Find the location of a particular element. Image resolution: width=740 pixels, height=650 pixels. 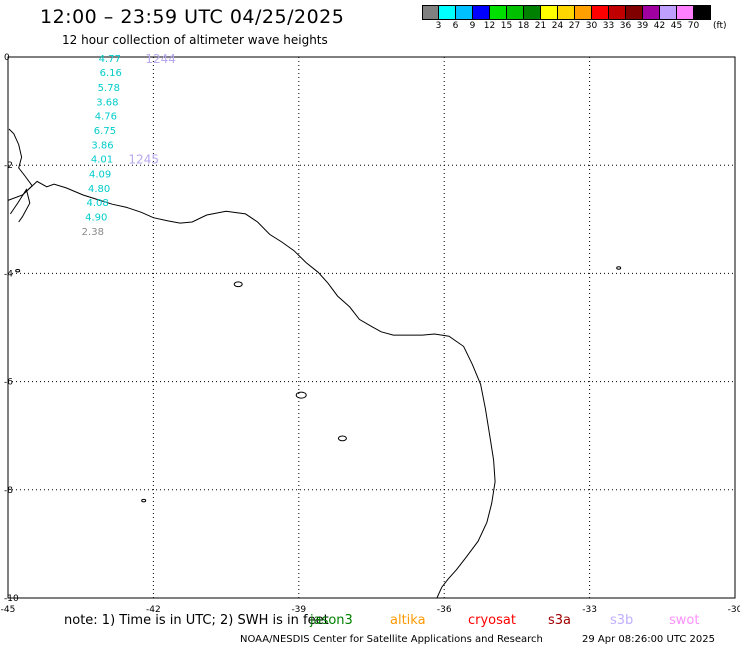

wave-height-value: 4.76 is located at coordinates (106, 116).